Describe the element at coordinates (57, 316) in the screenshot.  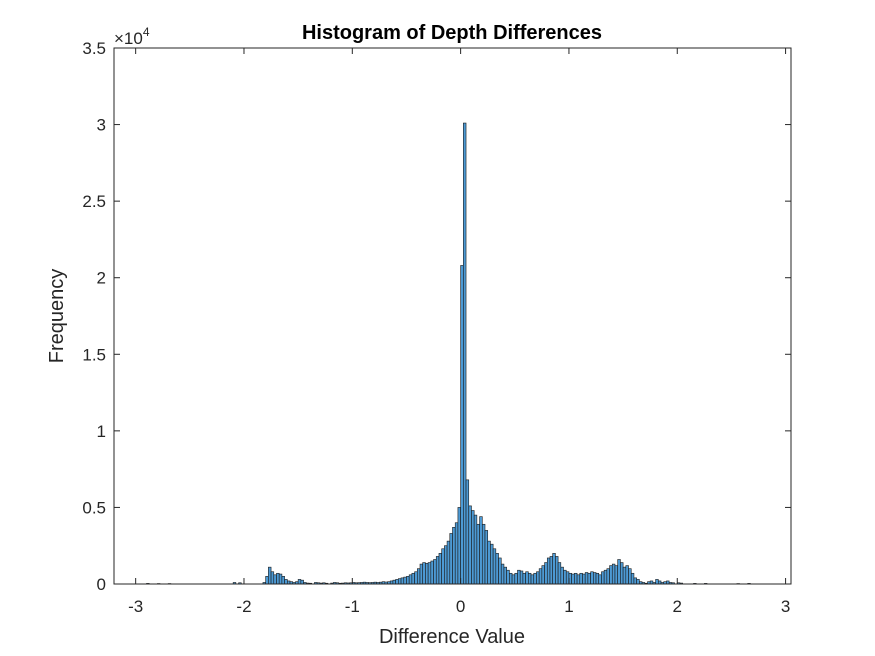
I see `y-axis-label: Frequency` at that location.